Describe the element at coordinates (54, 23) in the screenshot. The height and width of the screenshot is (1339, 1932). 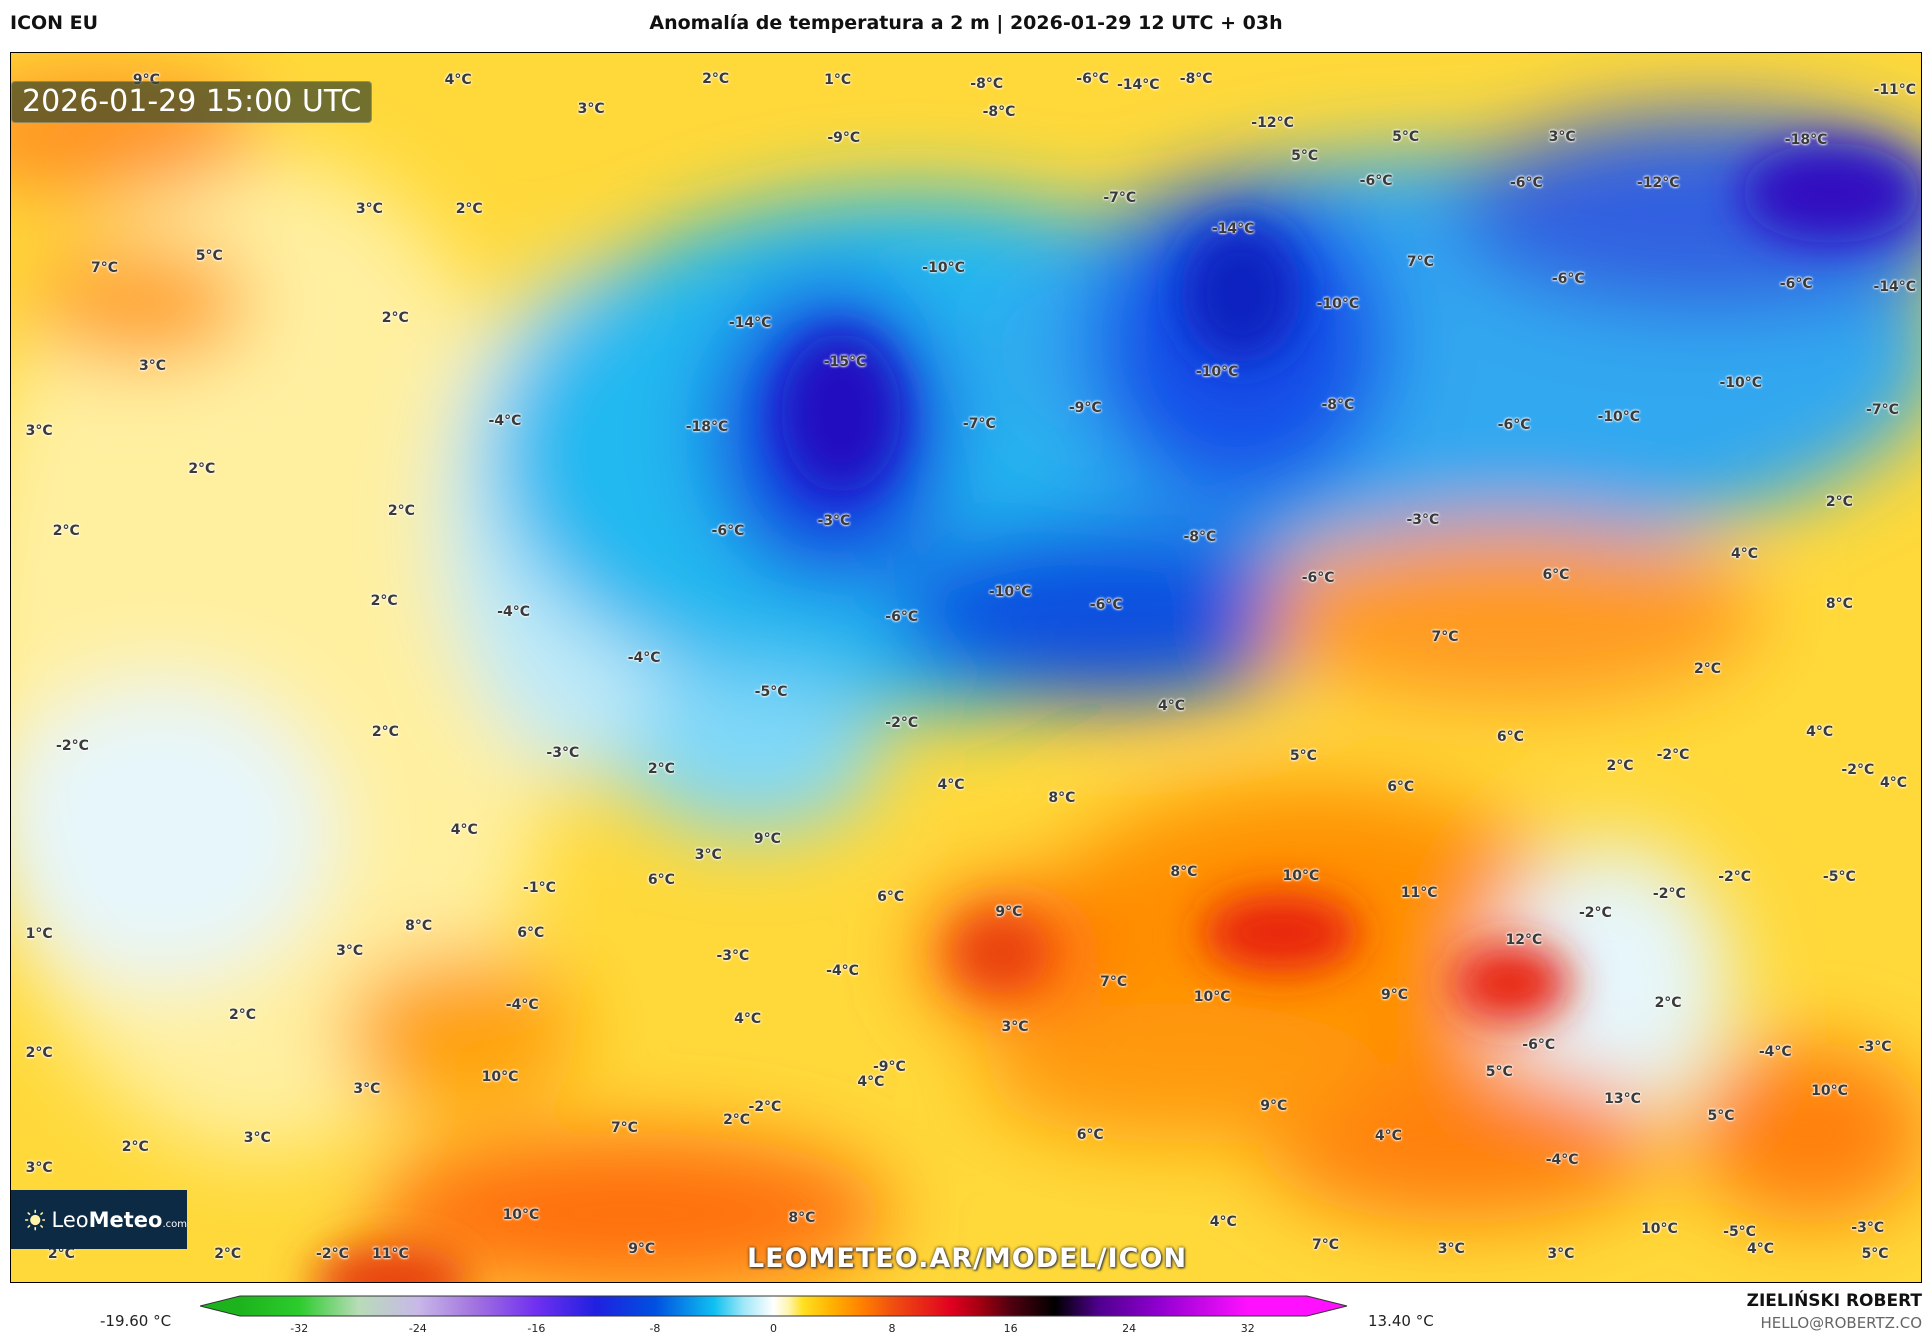
I see `model-name: ICON EU` at that location.